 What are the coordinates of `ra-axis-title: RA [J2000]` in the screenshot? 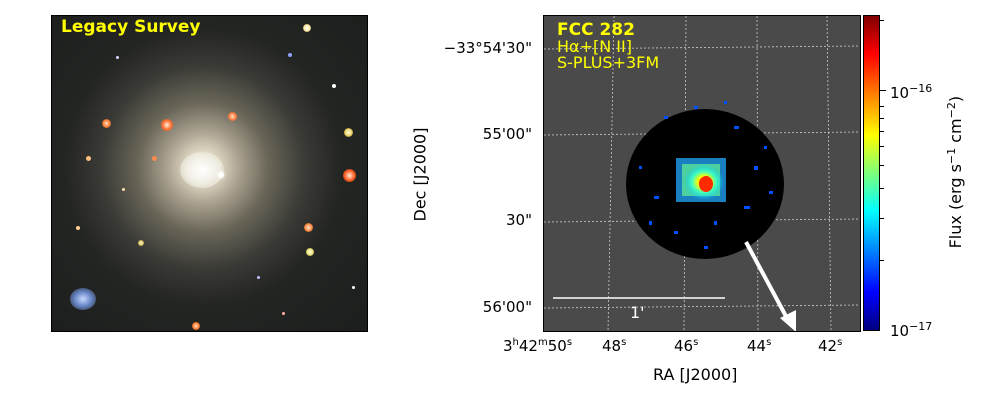 It's located at (695, 374).